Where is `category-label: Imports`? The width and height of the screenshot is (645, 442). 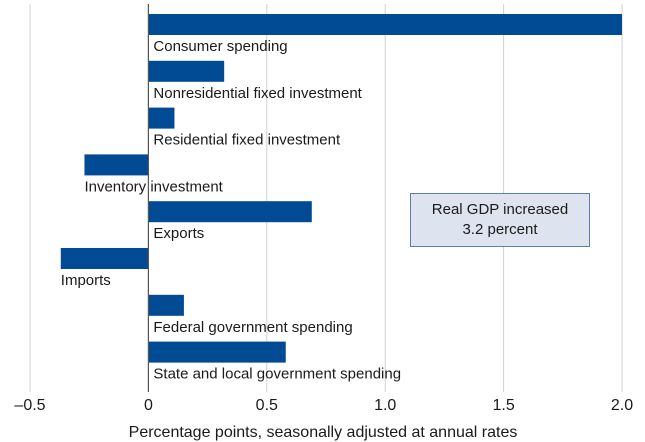 category-label: Imports is located at coordinates (86, 280).